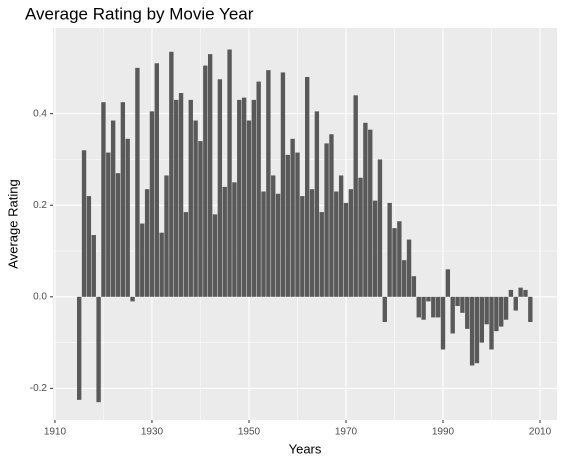 The height and width of the screenshot is (465, 562). What do you see at coordinates (346, 432) in the screenshot?
I see `x-tick-label: 1970` at bounding box center [346, 432].